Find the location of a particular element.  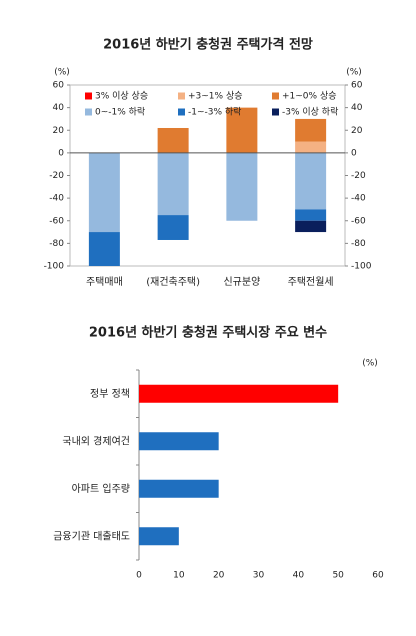

y2-axis-label: (%) is located at coordinates (354, 73).